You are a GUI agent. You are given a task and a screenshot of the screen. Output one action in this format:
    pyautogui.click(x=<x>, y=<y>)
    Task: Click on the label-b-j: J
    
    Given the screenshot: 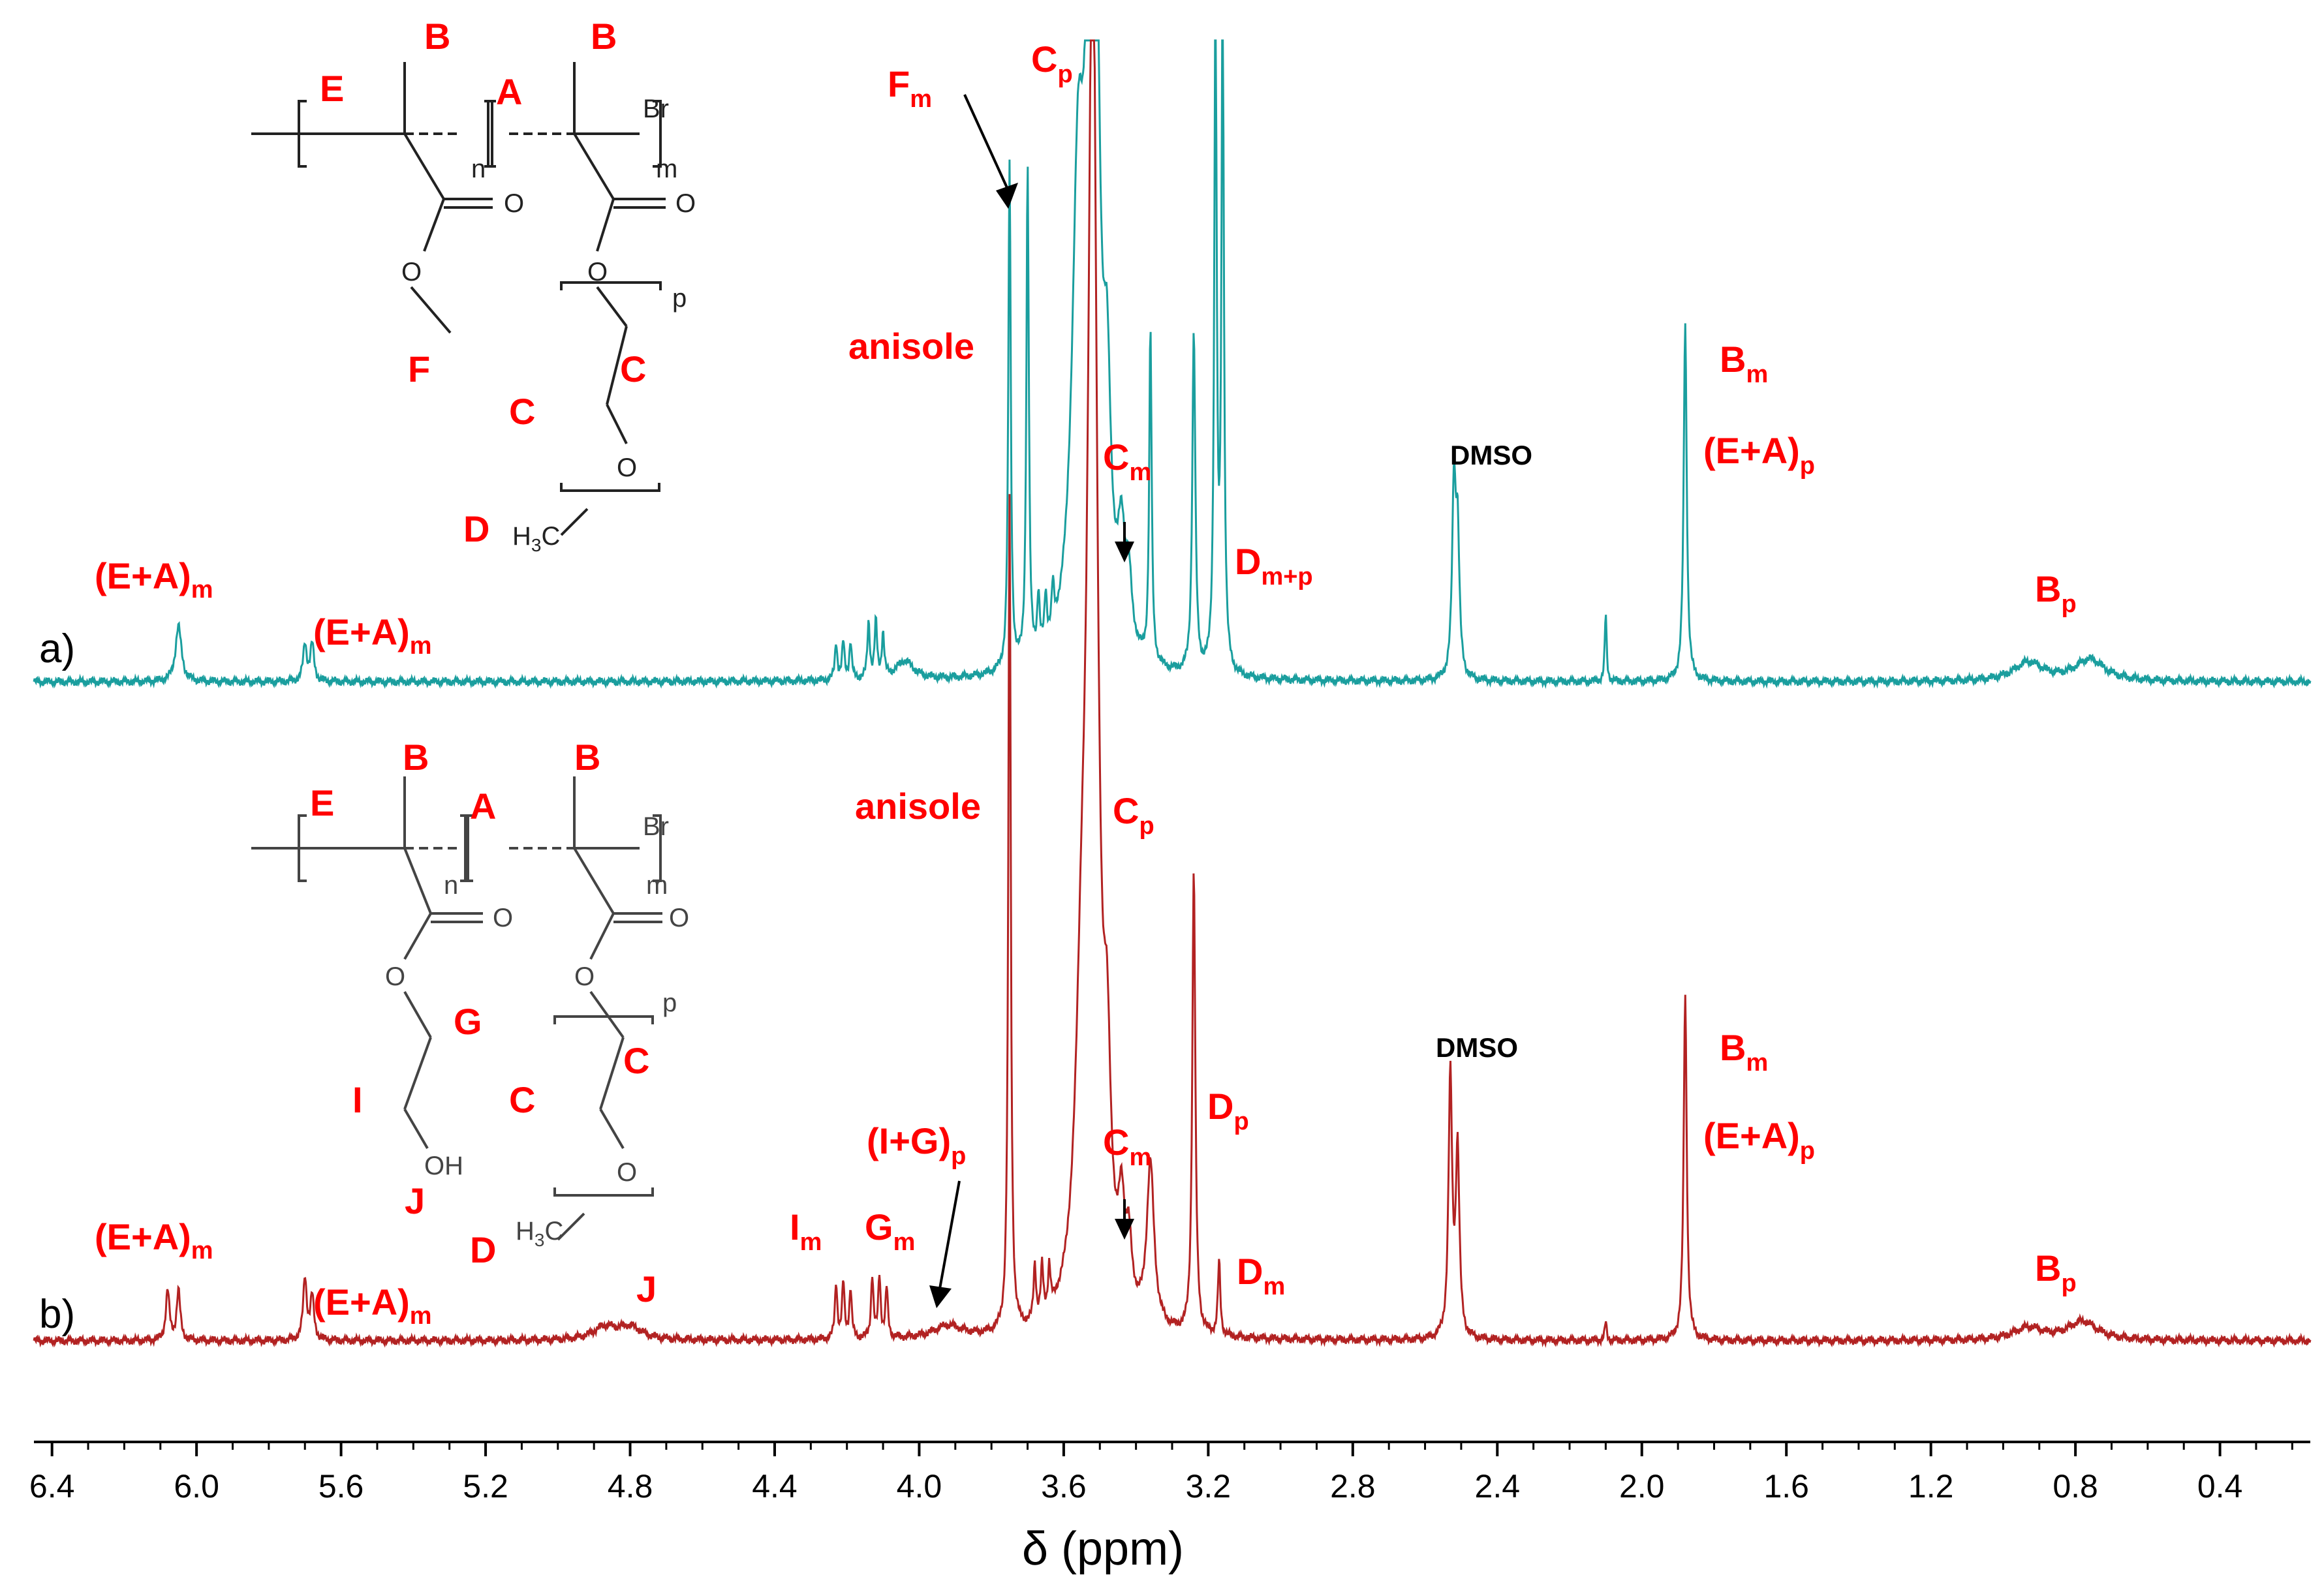 What is the action you would take?
    pyautogui.click(x=646, y=1288)
    